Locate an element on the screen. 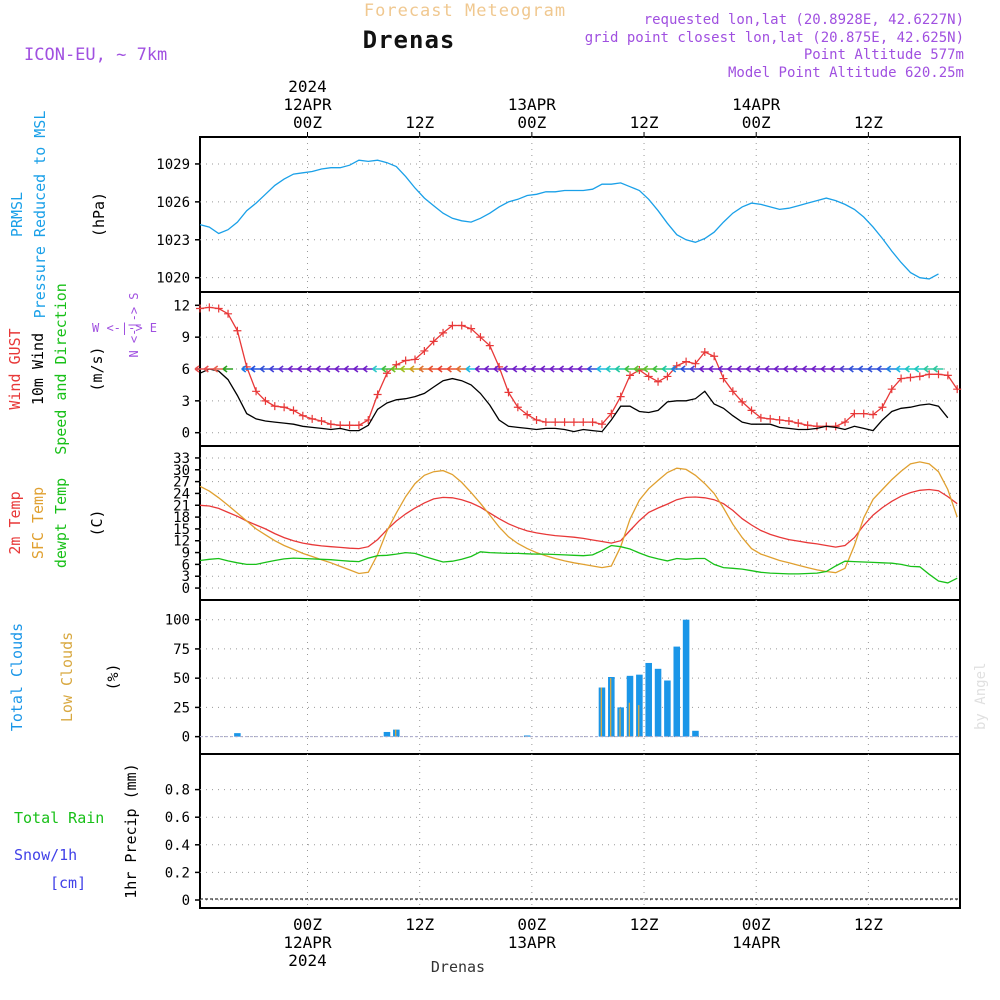 Image resolution: width=1000 pixels, height=1000 pixels. y-tick-label: 50 is located at coordinates (181, 679).